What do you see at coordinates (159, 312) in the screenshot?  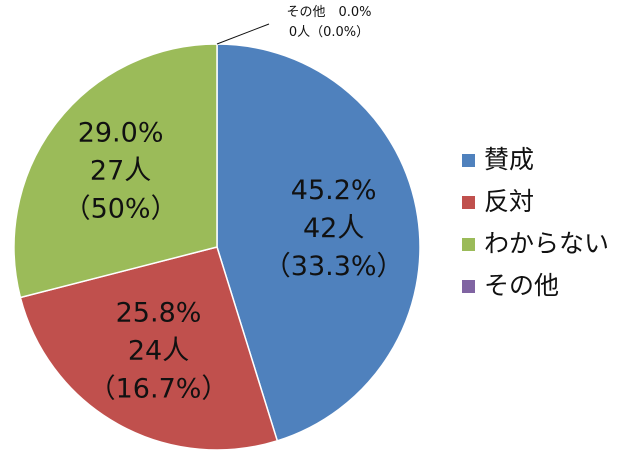 I see `slice-2-label-line-1: 25.8%` at bounding box center [159, 312].